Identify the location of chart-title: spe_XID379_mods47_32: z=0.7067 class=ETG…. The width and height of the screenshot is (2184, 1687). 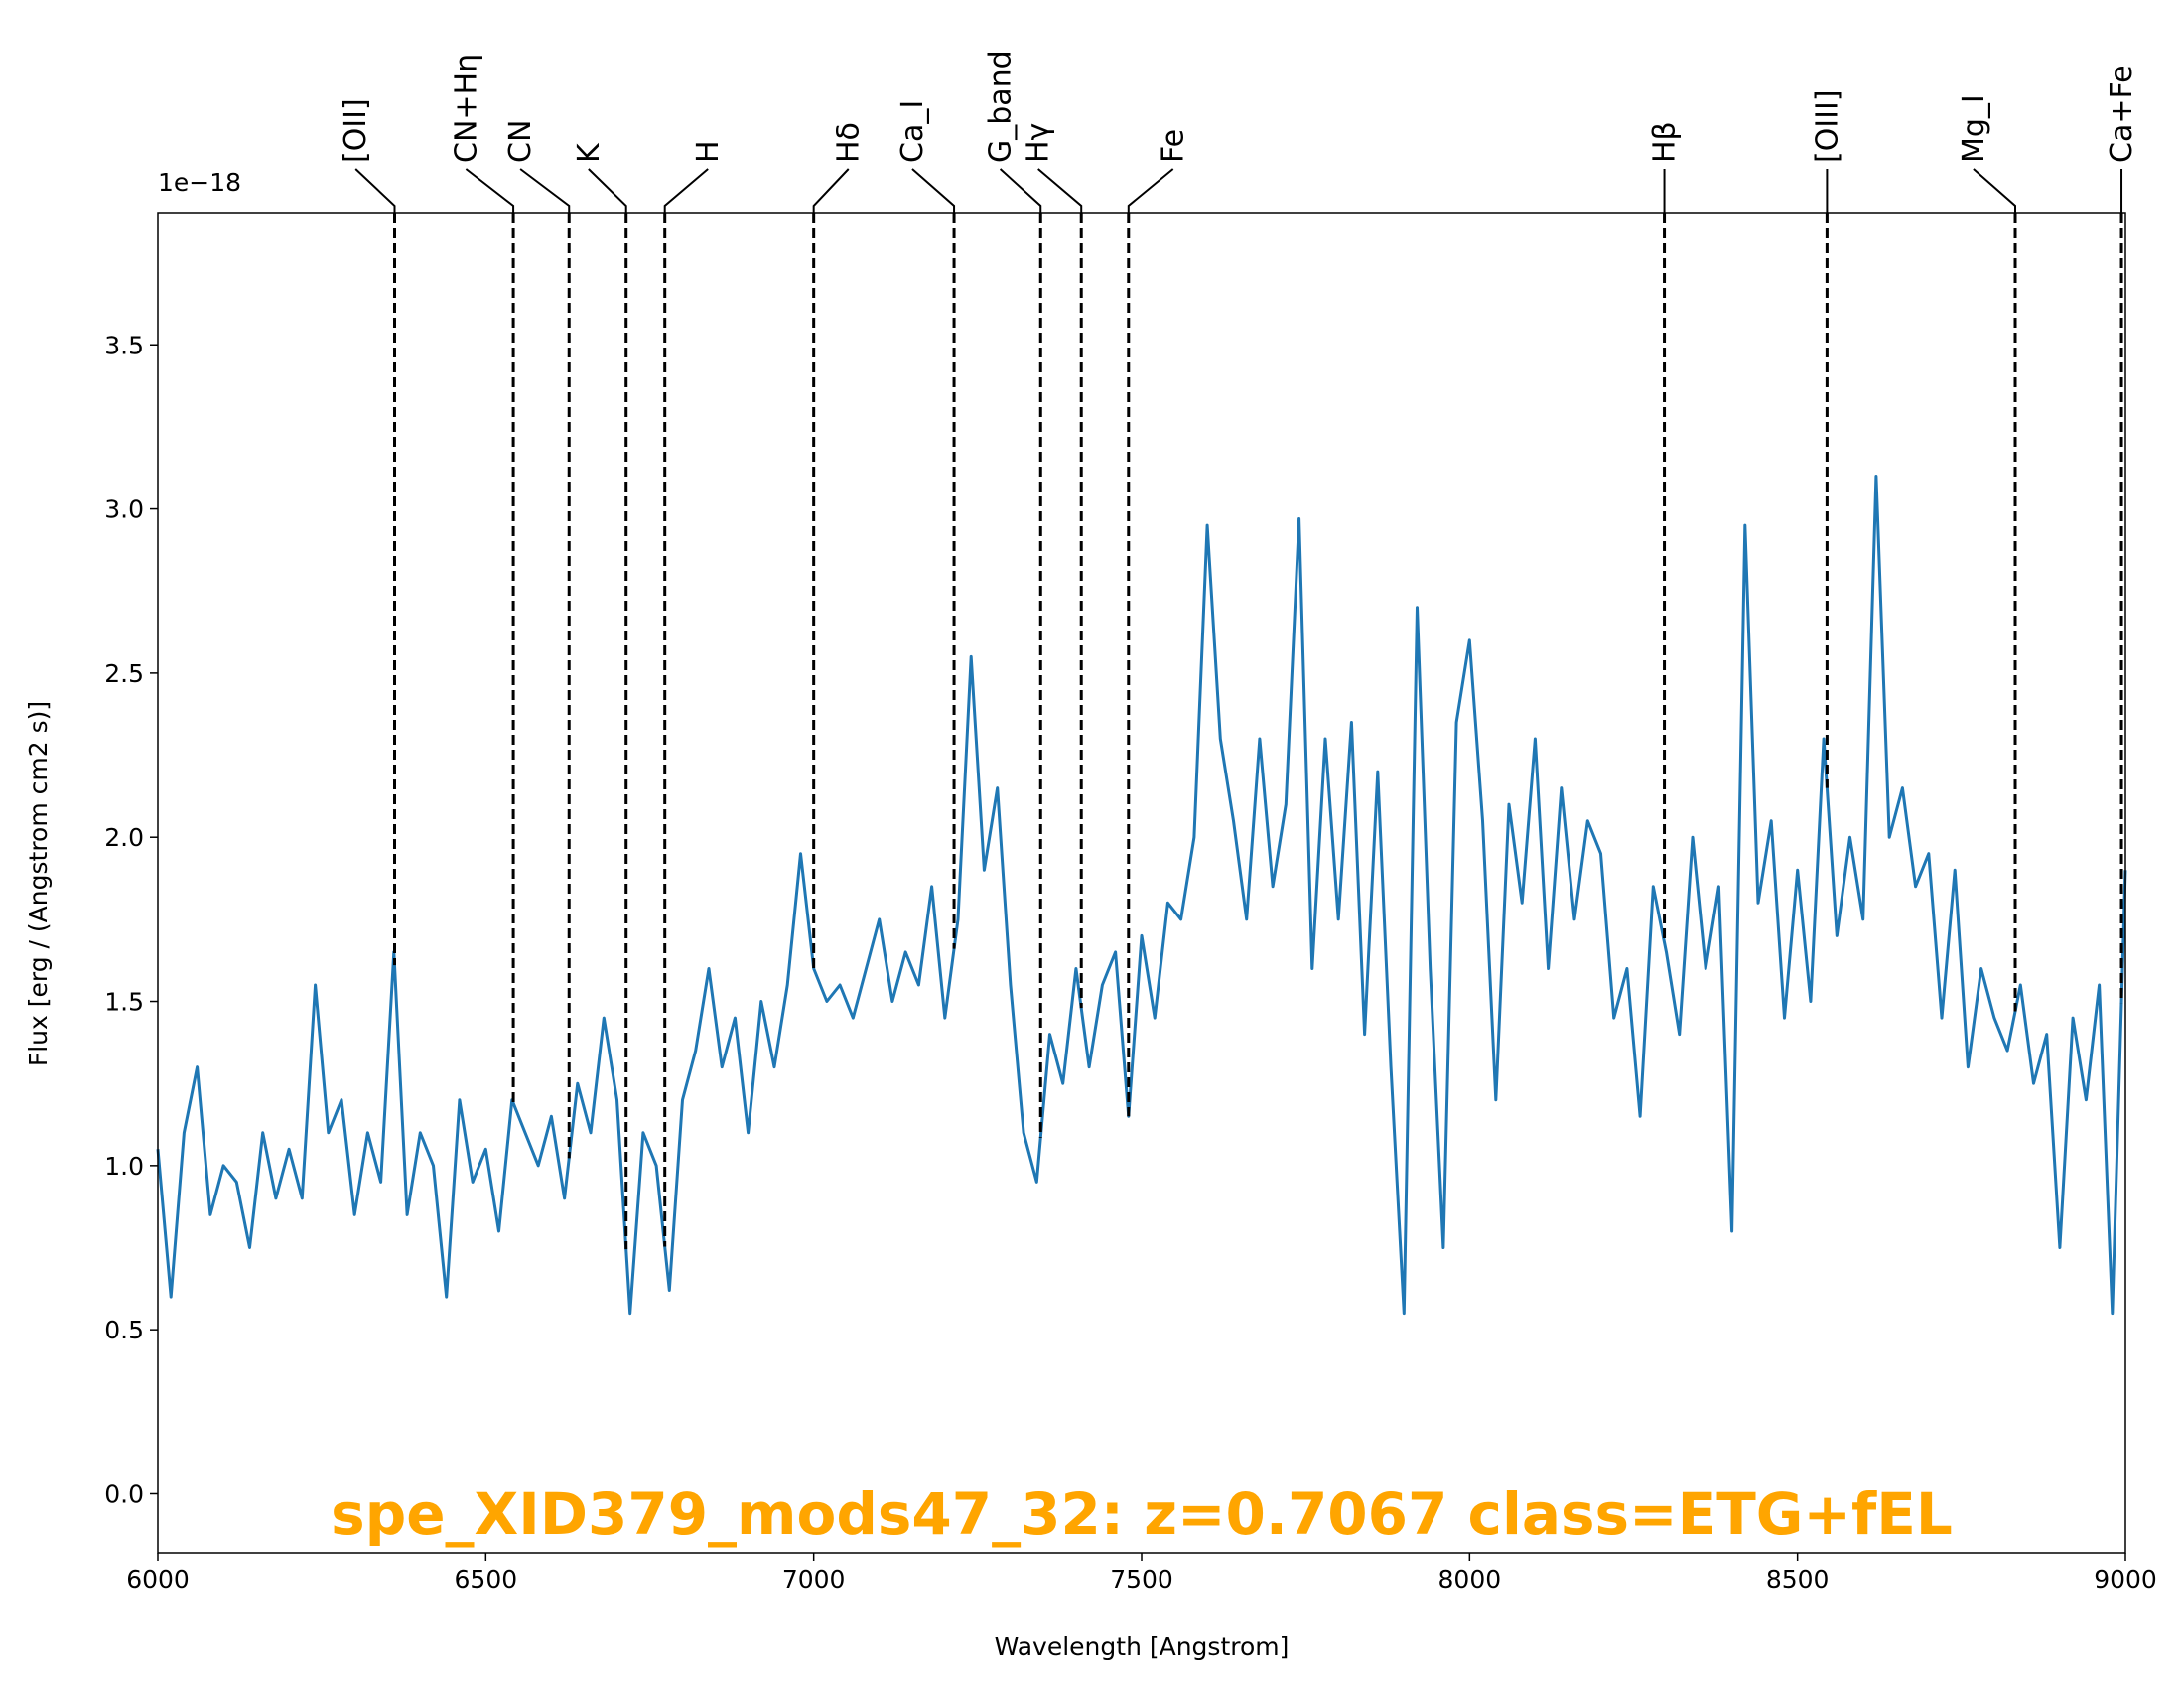
(1142, 1514).